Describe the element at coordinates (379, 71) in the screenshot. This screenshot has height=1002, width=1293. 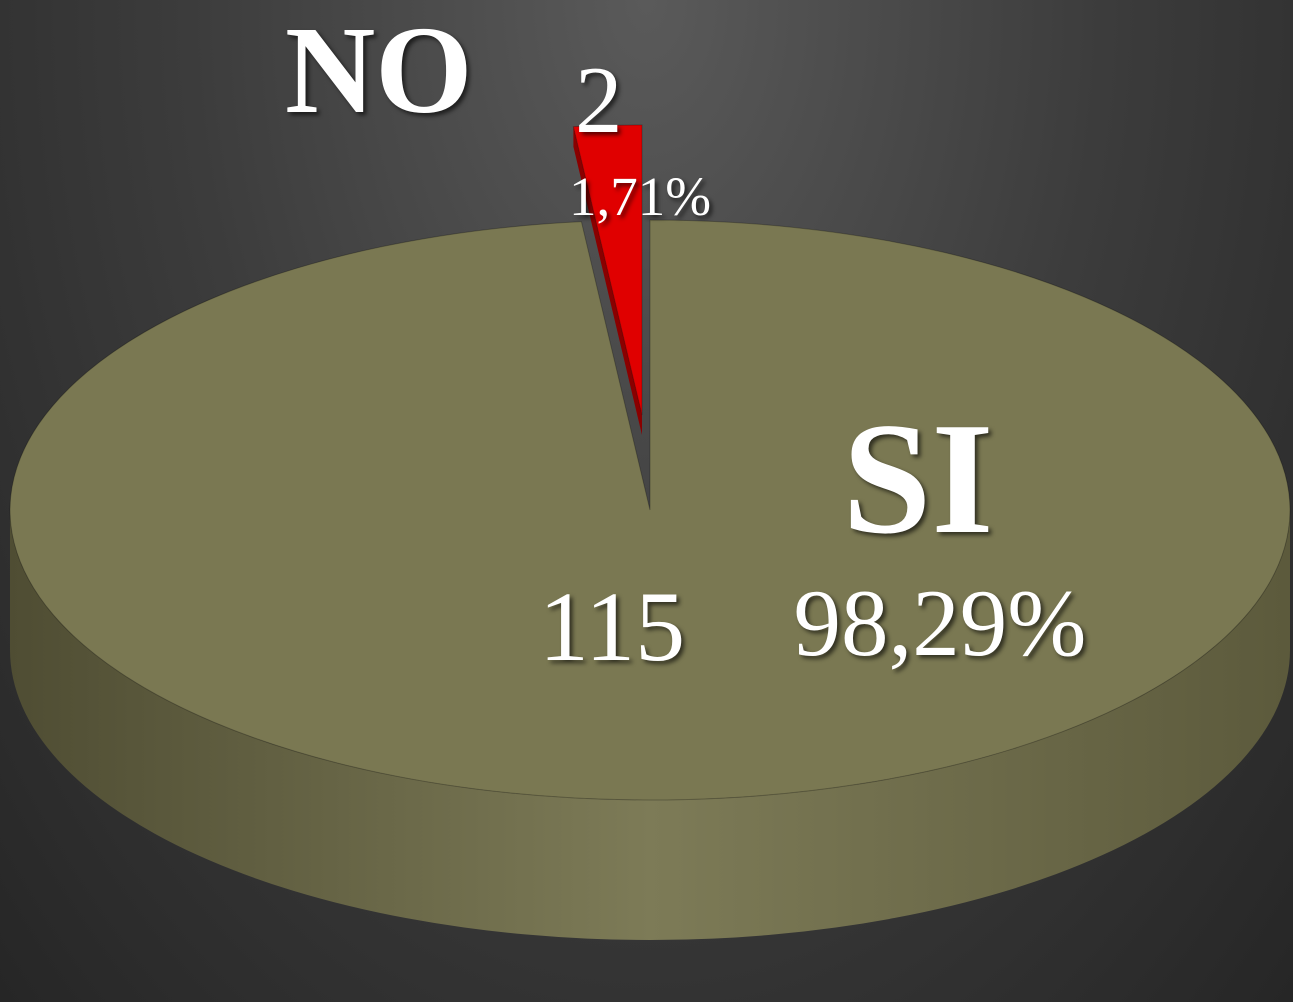
I see `category-label: NO` at that location.